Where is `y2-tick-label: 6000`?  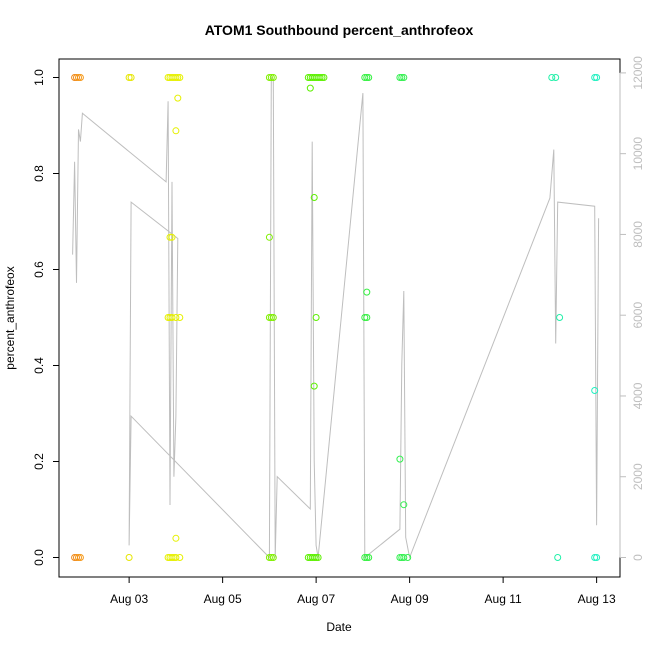 y2-tick-label: 6000 is located at coordinates (638, 315).